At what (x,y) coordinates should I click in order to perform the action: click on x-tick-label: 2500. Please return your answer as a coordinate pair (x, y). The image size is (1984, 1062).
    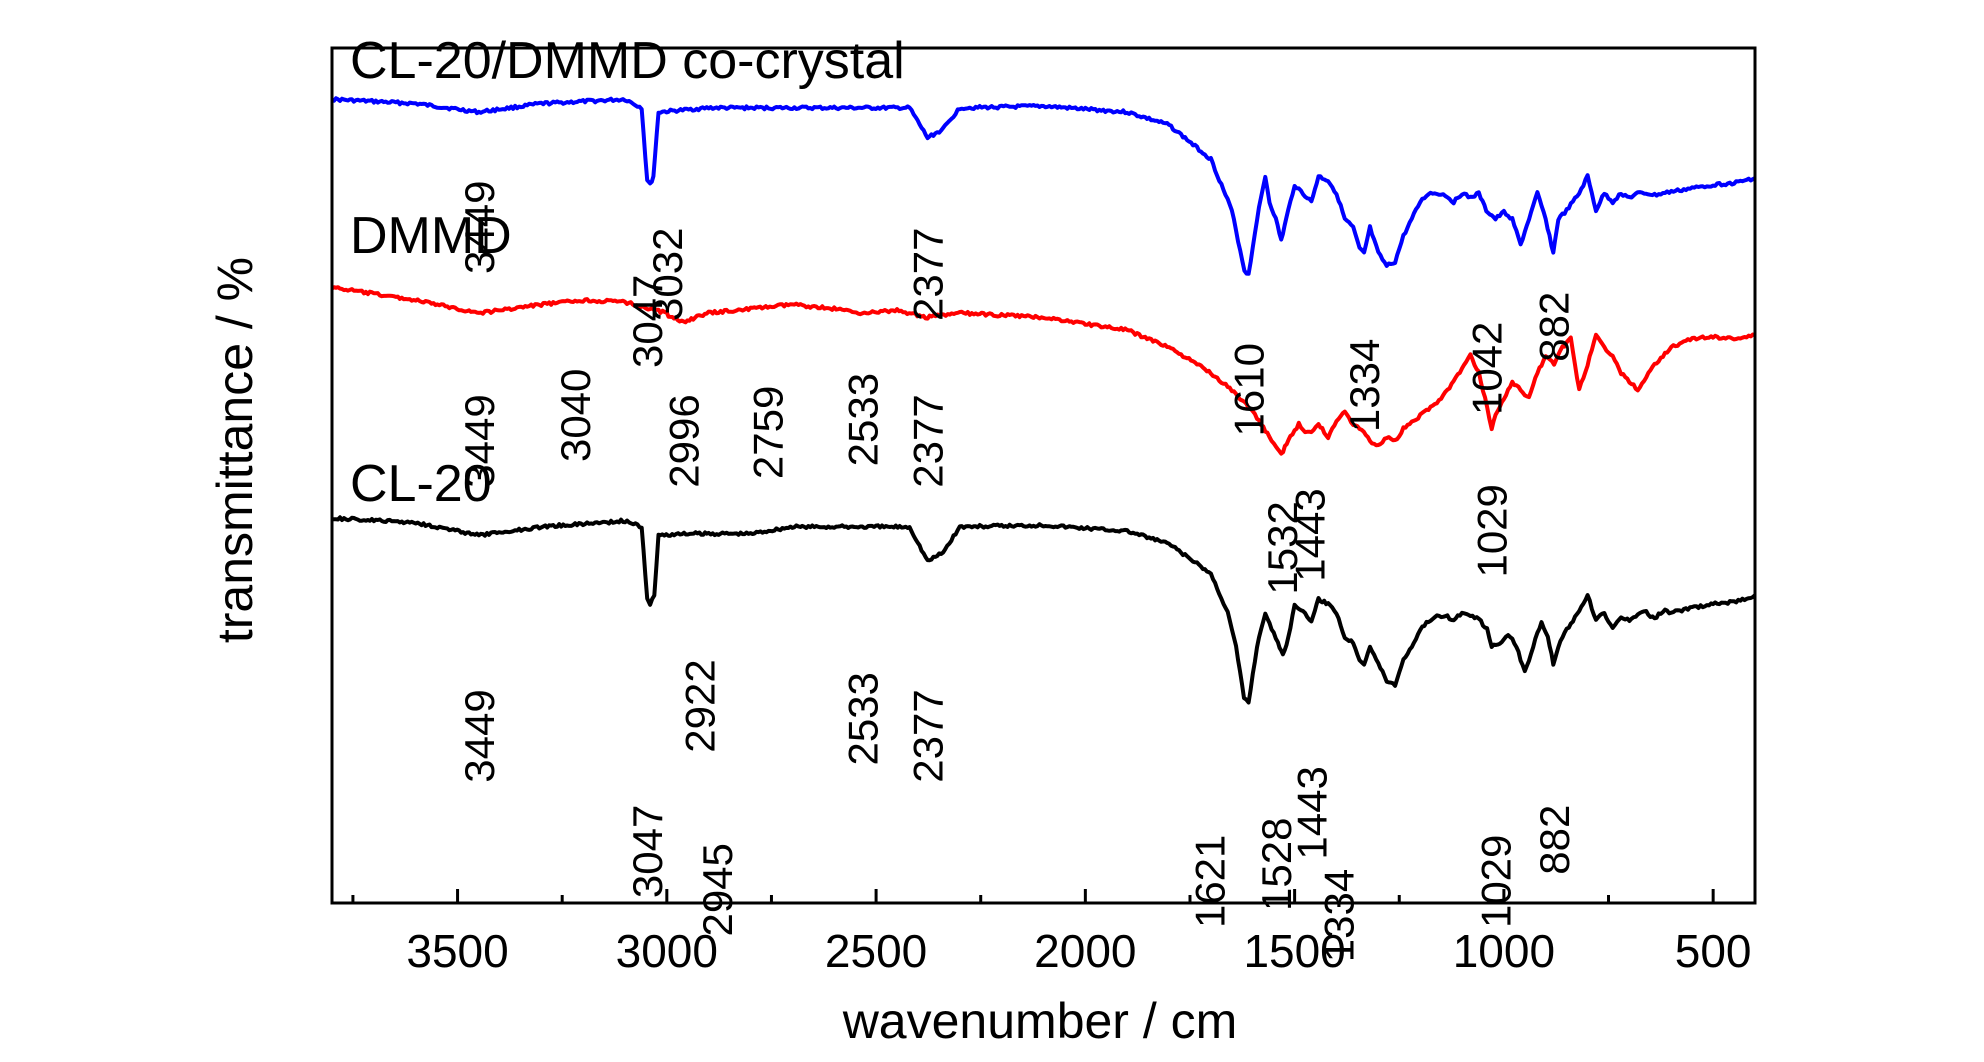
    Looking at the image, I should click on (876, 951).